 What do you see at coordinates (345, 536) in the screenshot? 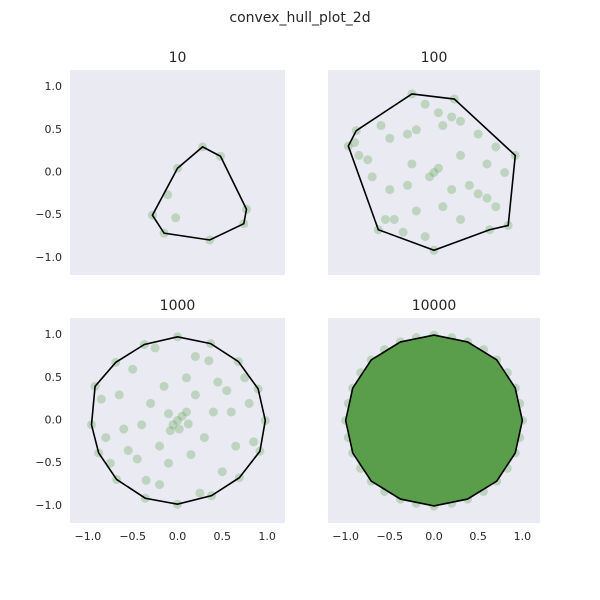
I see `x-tick-label: −1.0` at bounding box center [345, 536].